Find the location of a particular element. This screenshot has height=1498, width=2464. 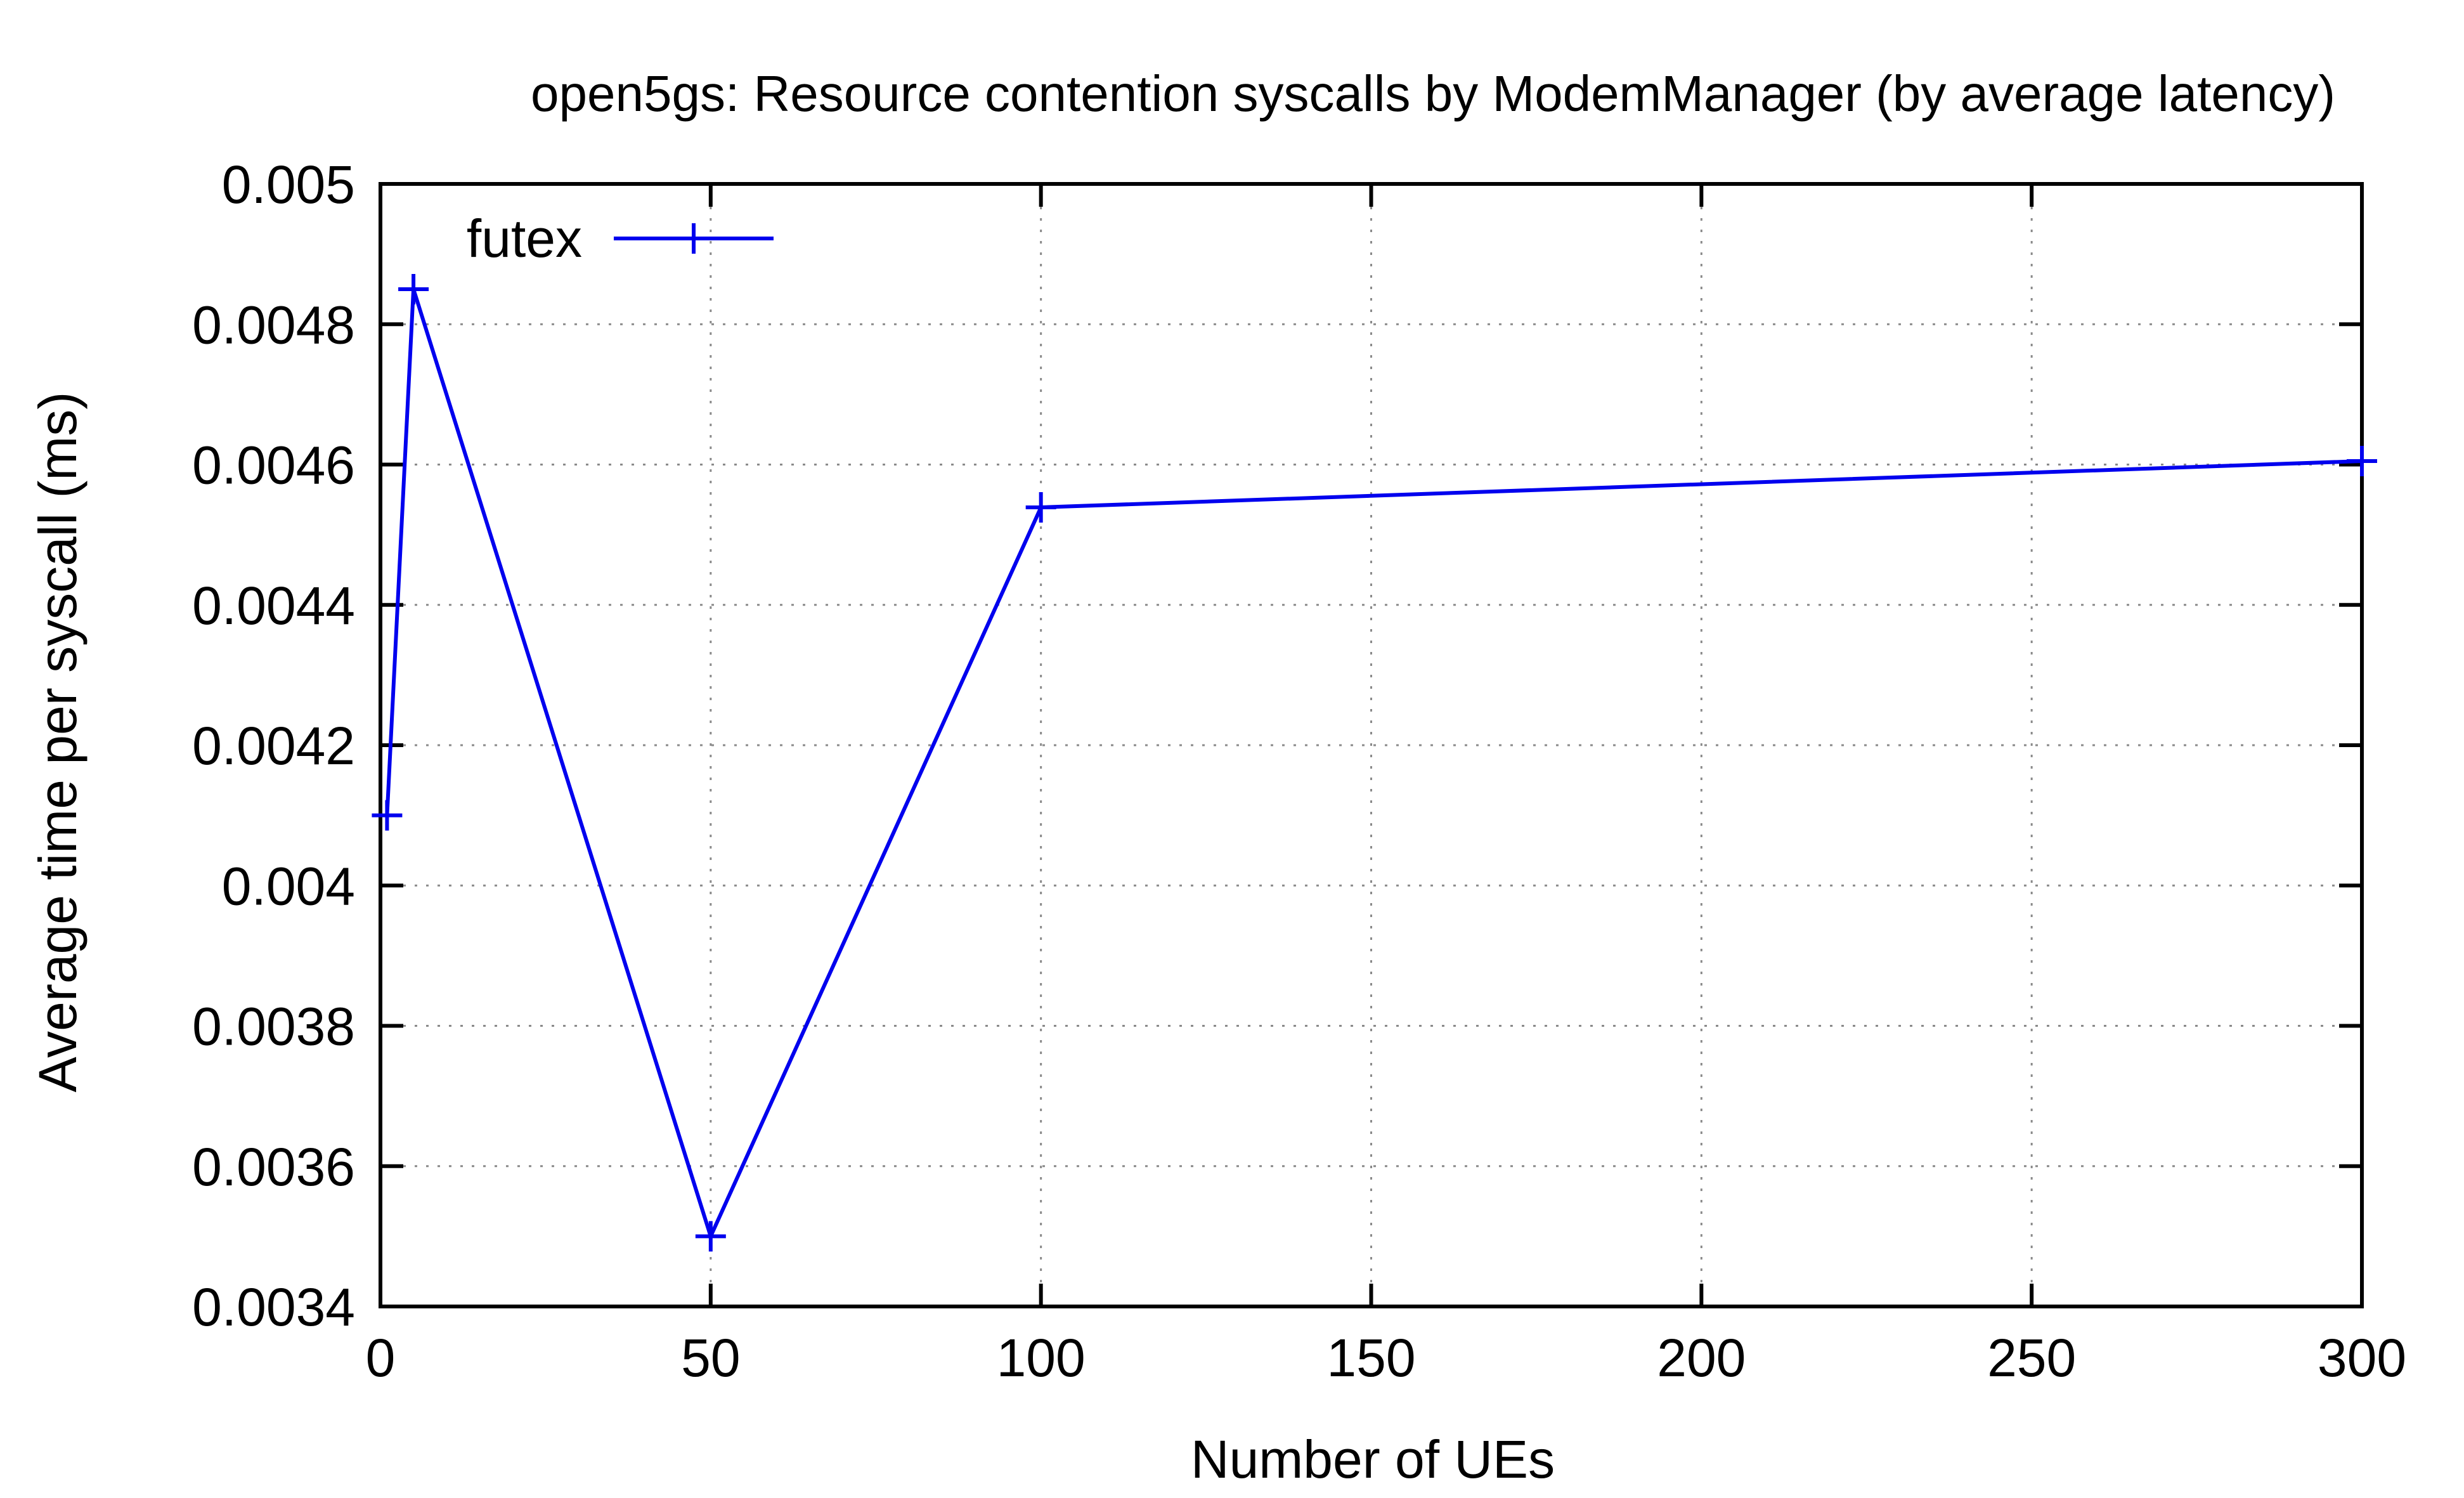

x-tick-label-4: 200 is located at coordinates (1701, 1358).